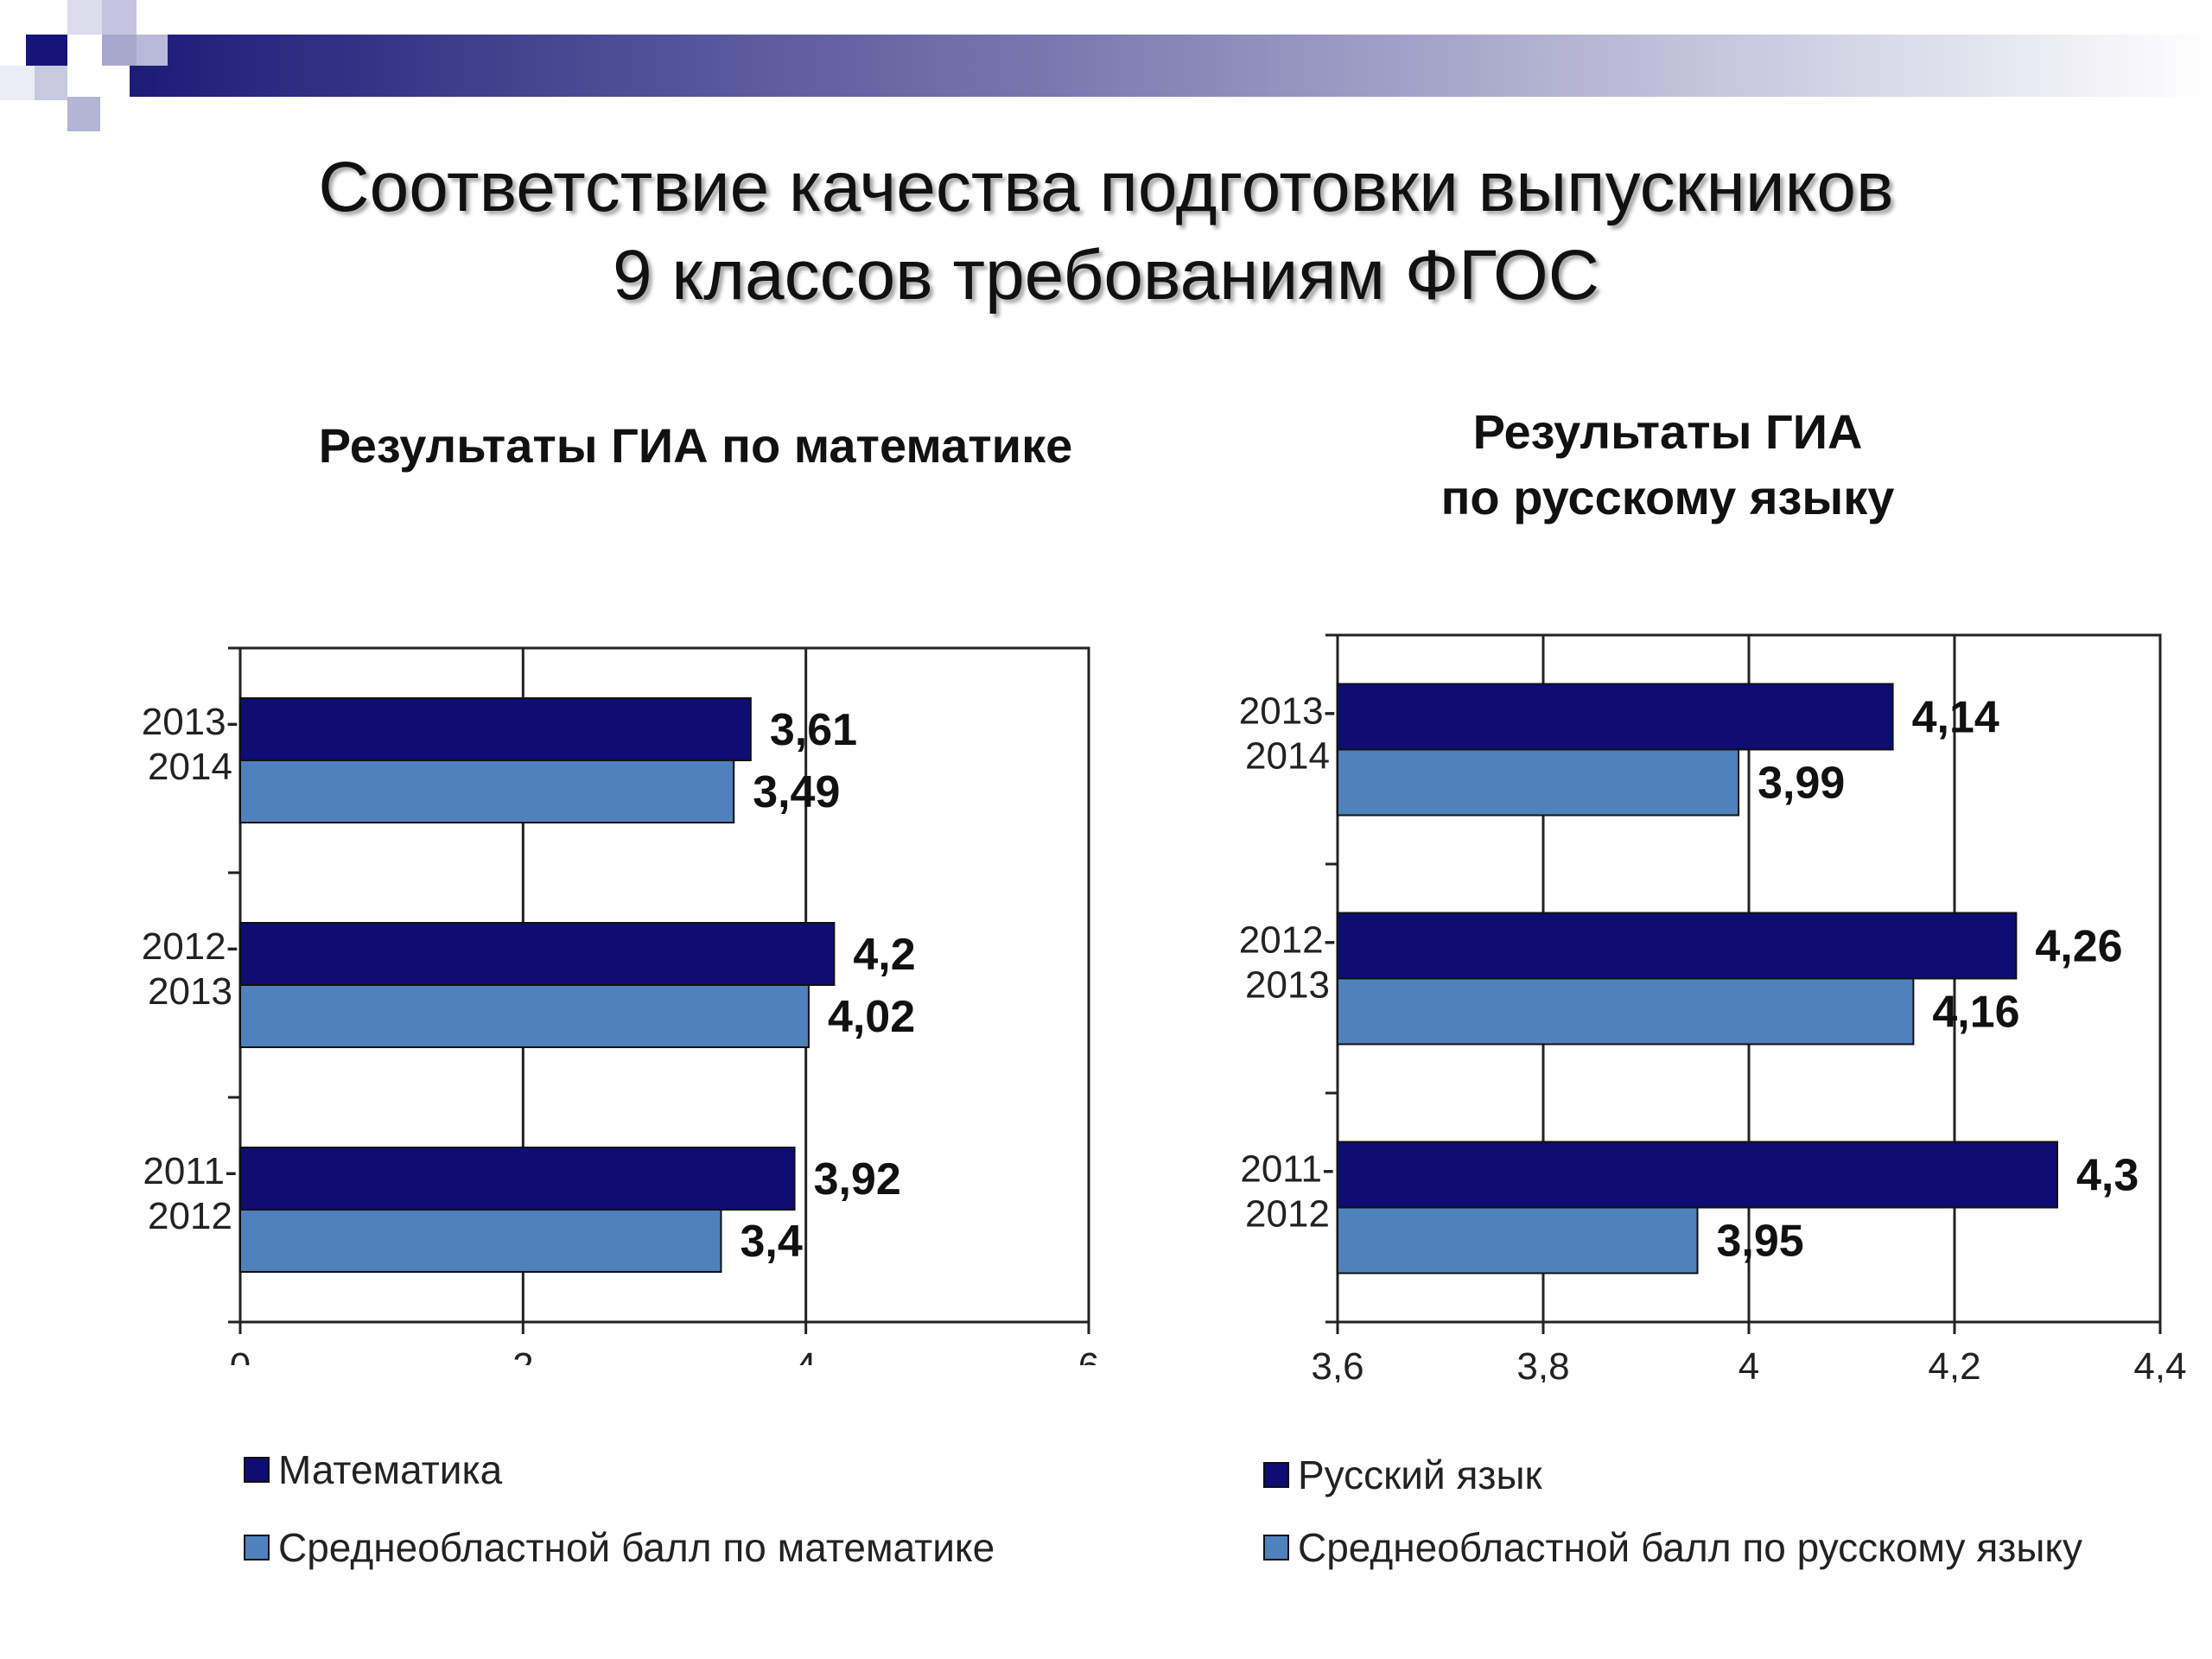  What do you see at coordinates (240, 1355) in the screenshot?
I see `math-x-tick-label: 0` at bounding box center [240, 1355].